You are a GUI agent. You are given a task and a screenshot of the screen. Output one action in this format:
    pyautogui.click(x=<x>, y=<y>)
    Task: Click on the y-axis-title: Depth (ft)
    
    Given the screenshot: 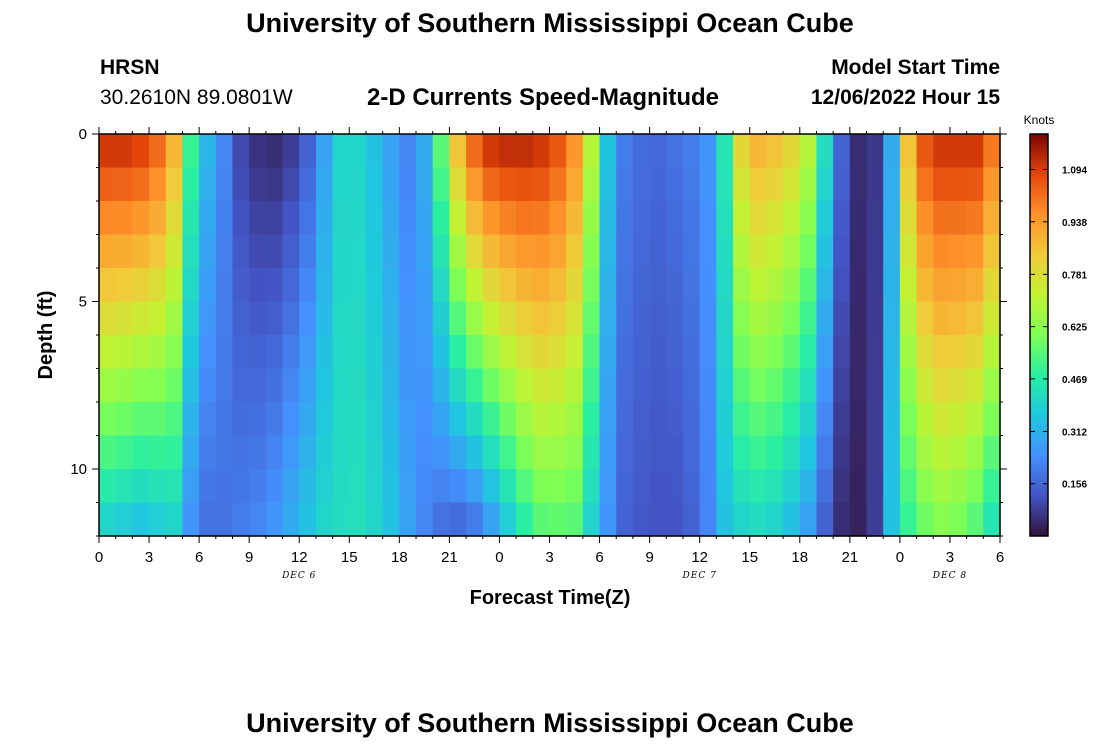 What is the action you would take?
    pyautogui.click(x=46, y=335)
    